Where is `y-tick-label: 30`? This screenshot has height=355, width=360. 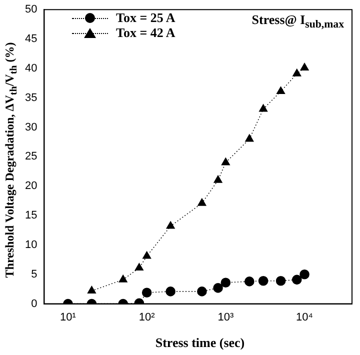
y-tick-label: 30 is located at coordinates (31, 127).